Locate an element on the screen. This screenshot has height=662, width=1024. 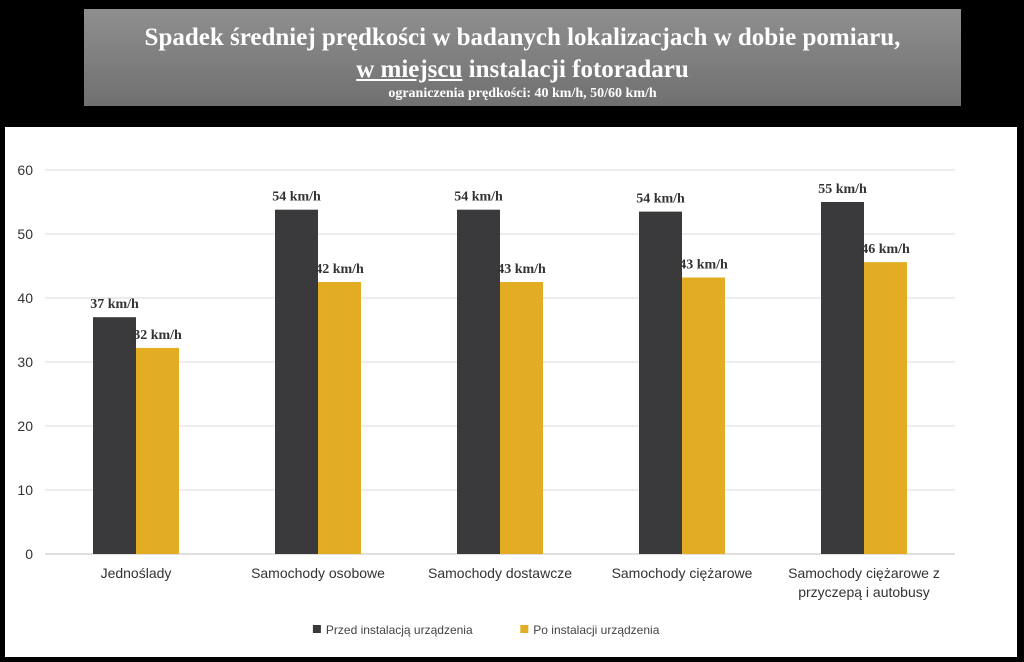
category-label: przyczepą i autobusy is located at coordinates (864, 592).